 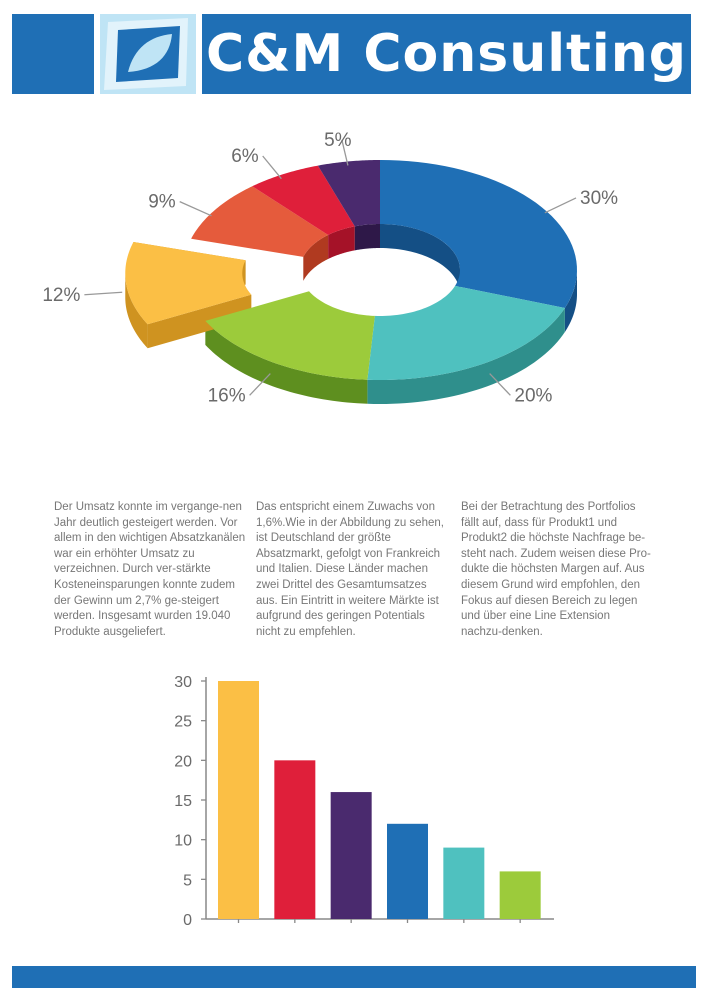 I want to click on y-tick-label-2: 10, so click(x=183, y=841).